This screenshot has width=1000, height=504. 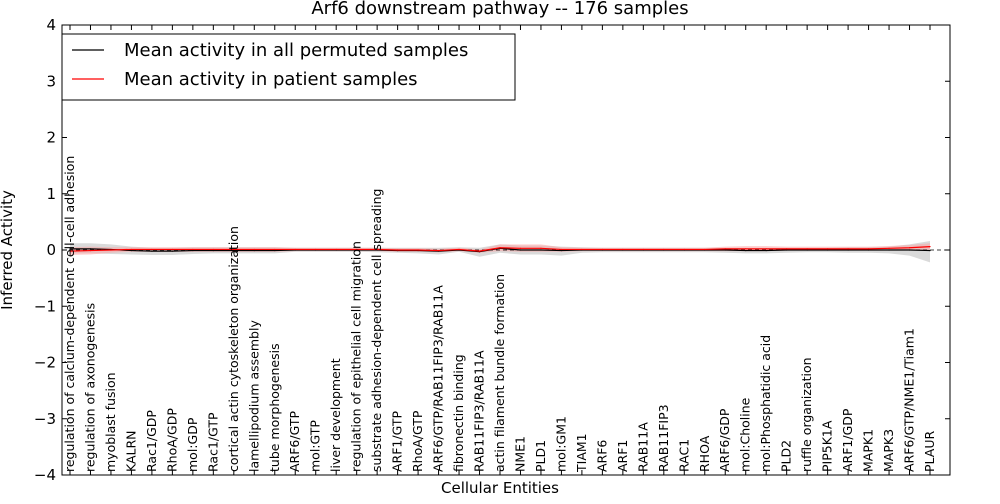 What do you see at coordinates (233, 349) in the screenshot?
I see `x-tick-label: cortical actin cytoskeleton organization` at bounding box center [233, 349].